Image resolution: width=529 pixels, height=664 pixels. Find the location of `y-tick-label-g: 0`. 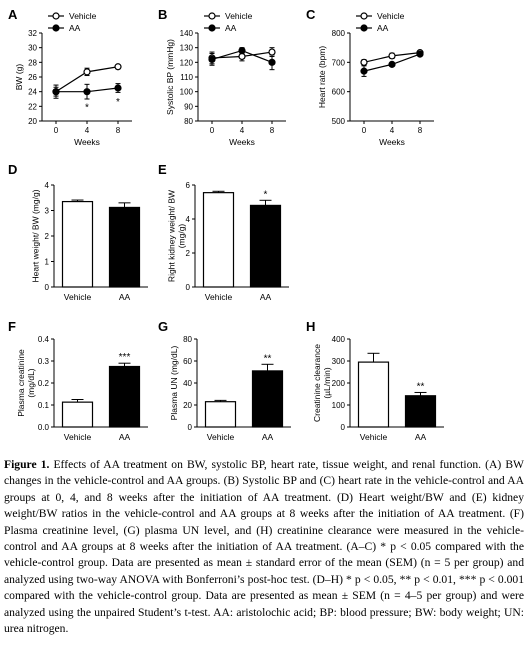

y-tick-label-g: 0 is located at coordinates (190, 427).